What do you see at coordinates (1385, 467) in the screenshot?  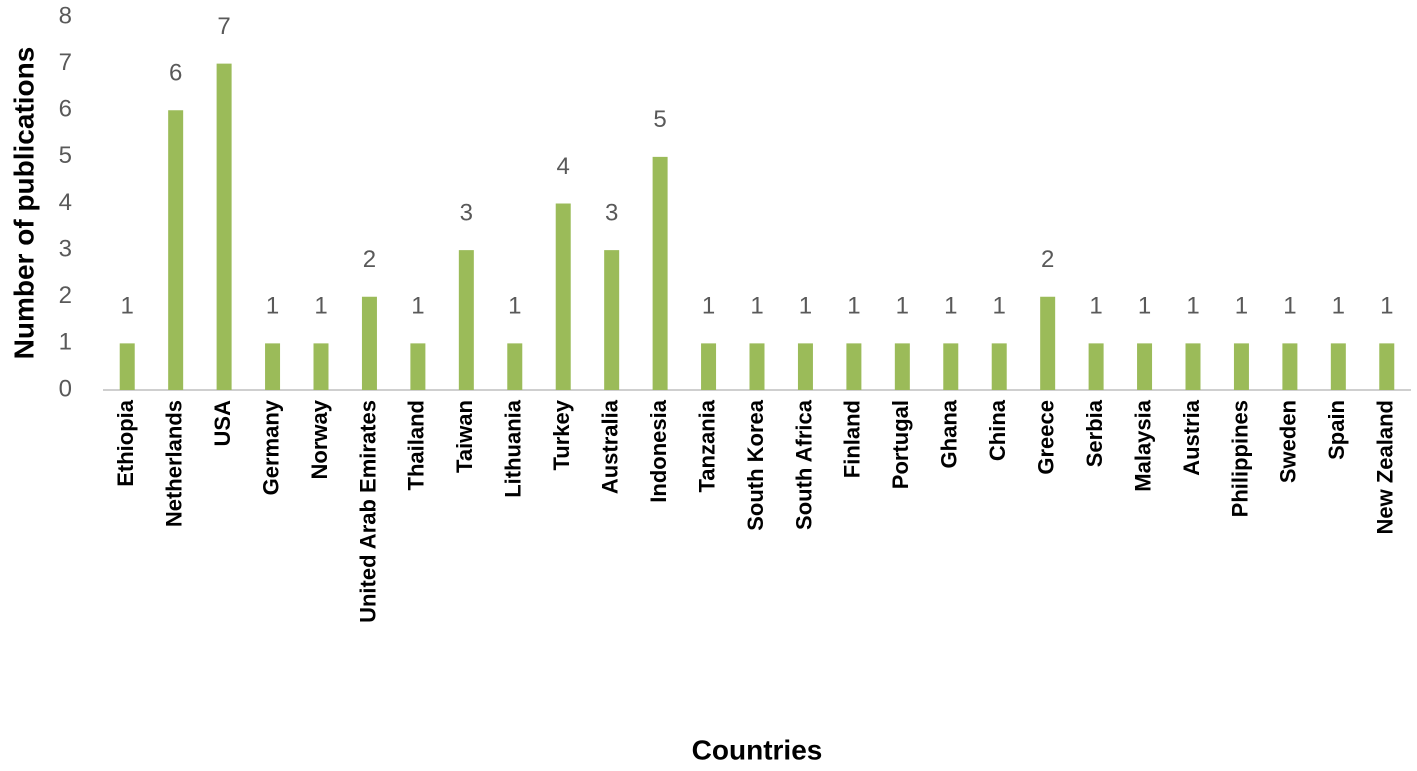 I see `x-tick-label: New Zealand` at bounding box center [1385, 467].